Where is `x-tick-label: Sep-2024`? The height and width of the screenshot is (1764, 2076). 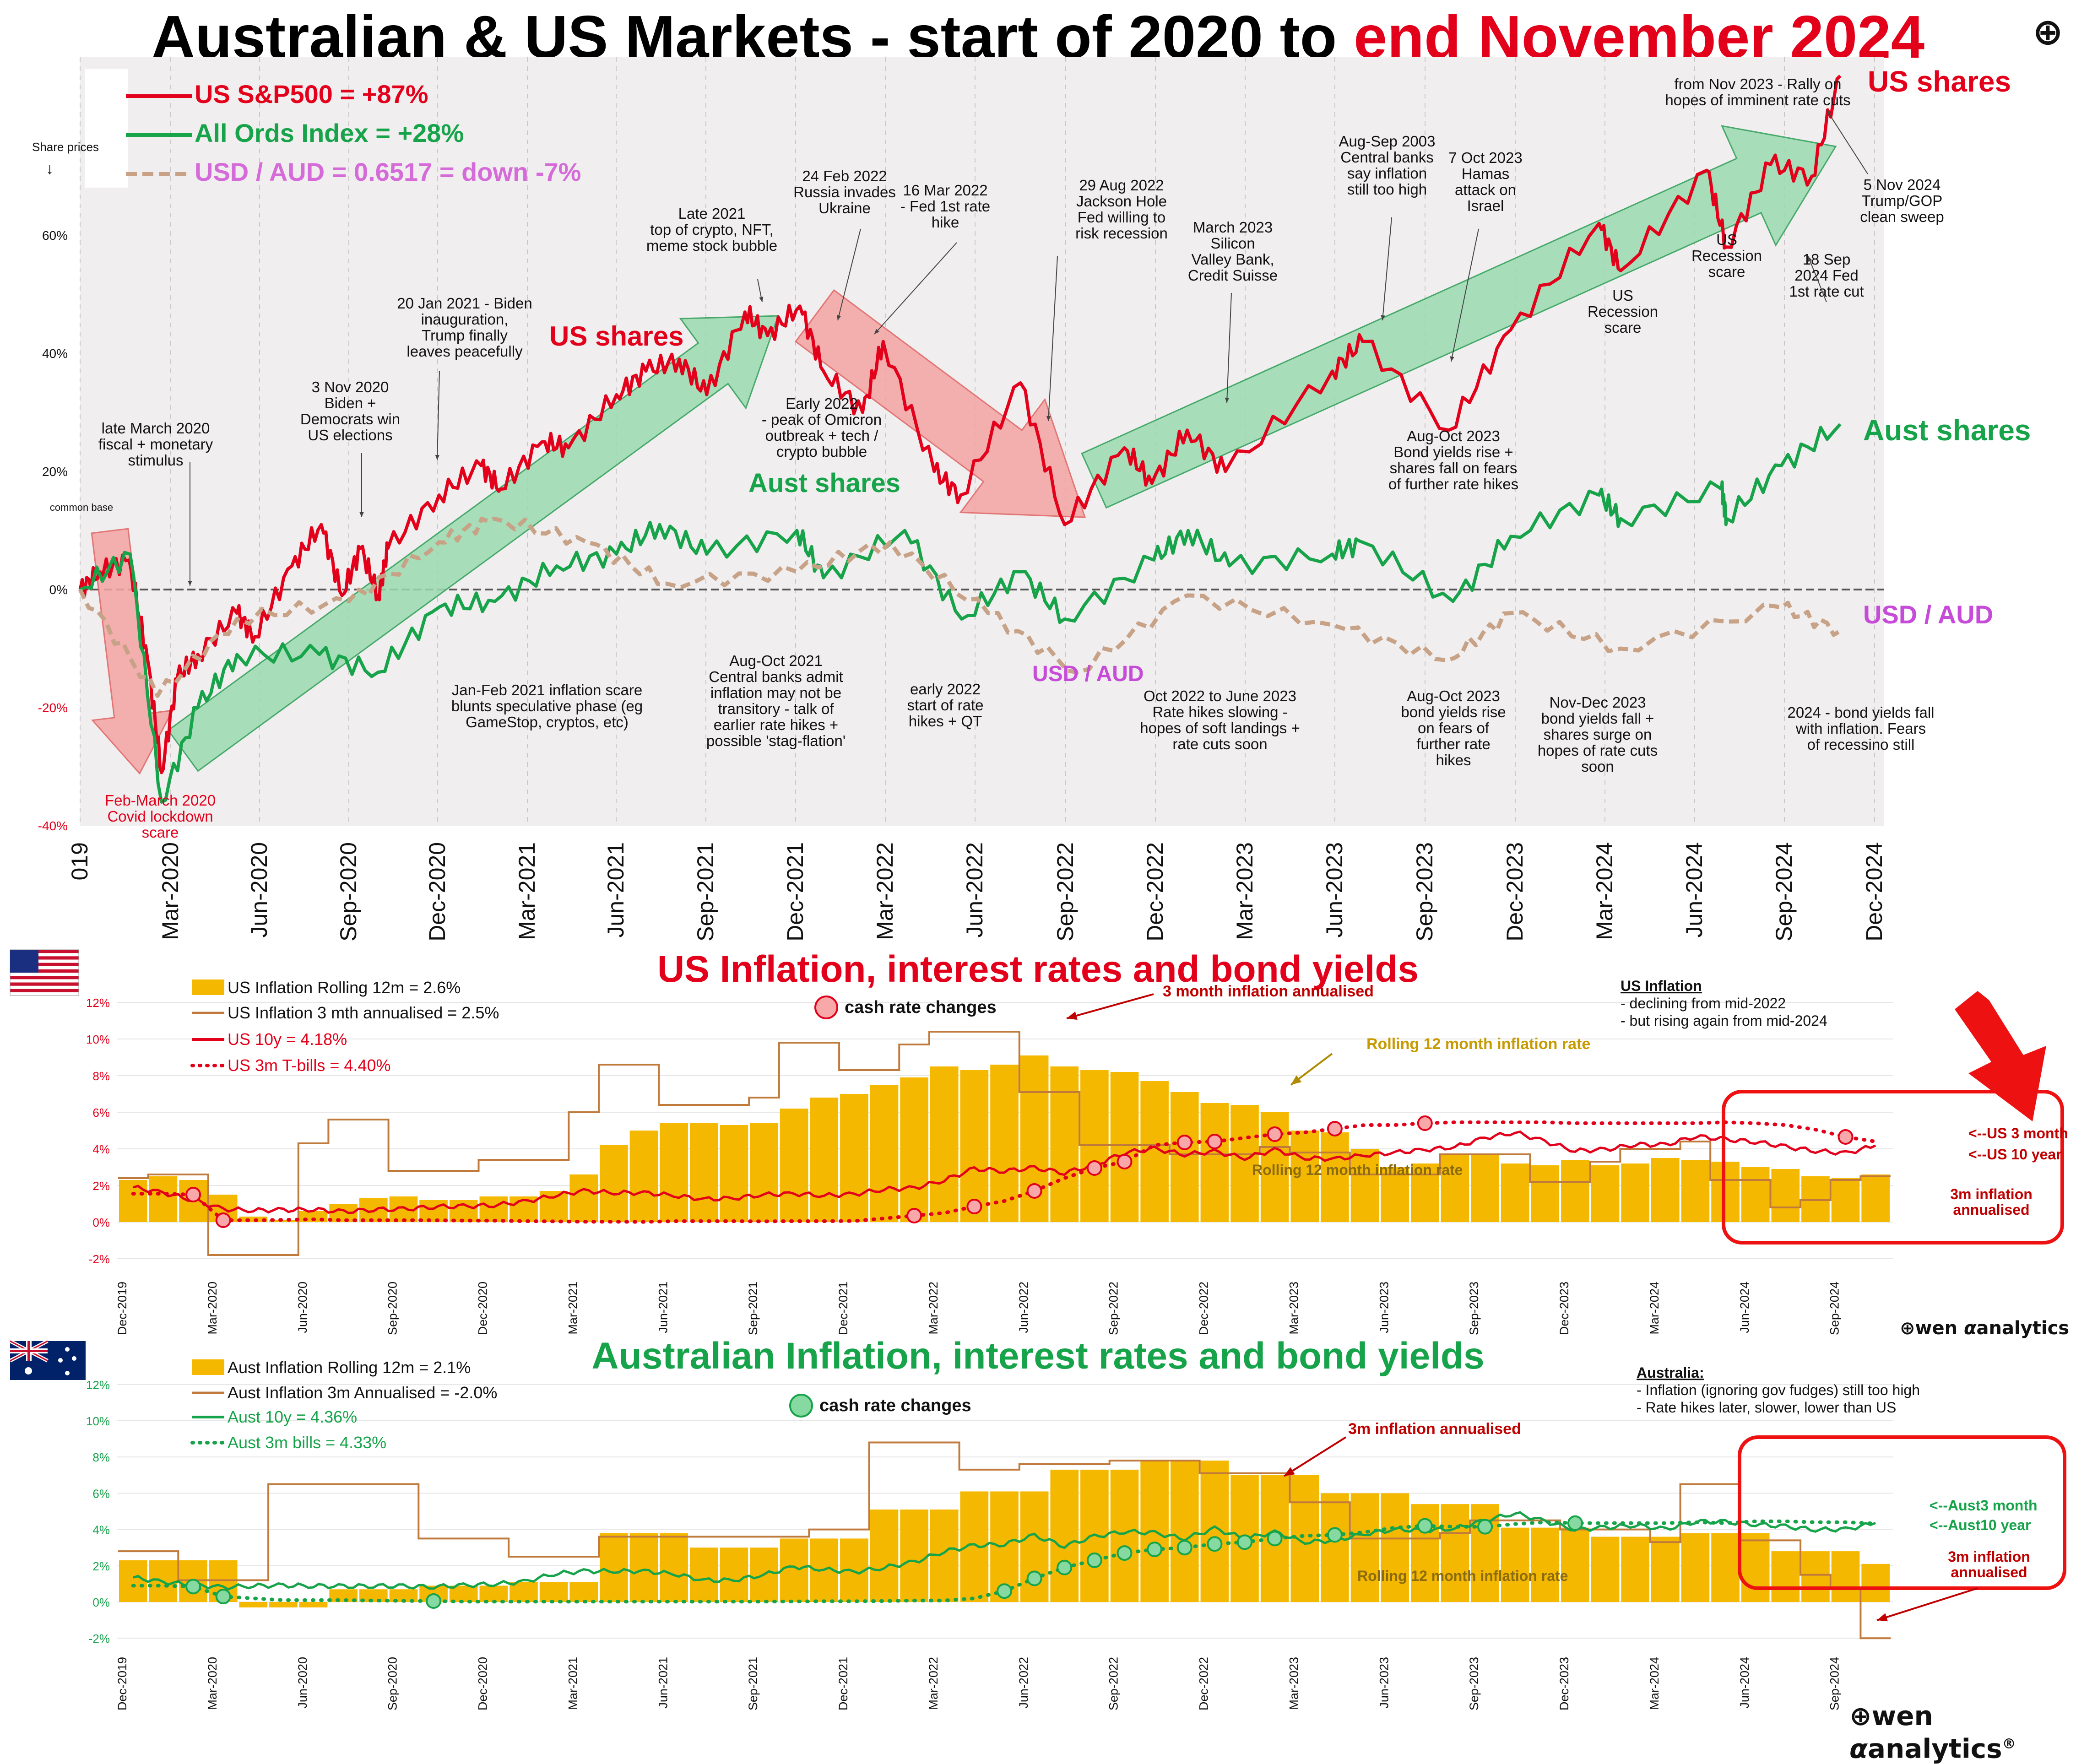
x-tick-label: Sep-2024 is located at coordinates (1835, 1684).